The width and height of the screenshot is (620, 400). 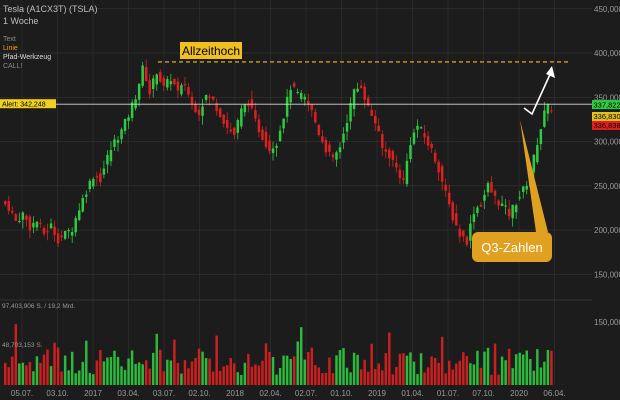 What do you see at coordinates (483, 393) in the screenshot?
I see `x-tick-label: 07.10.` at bounding box center [483, 393].